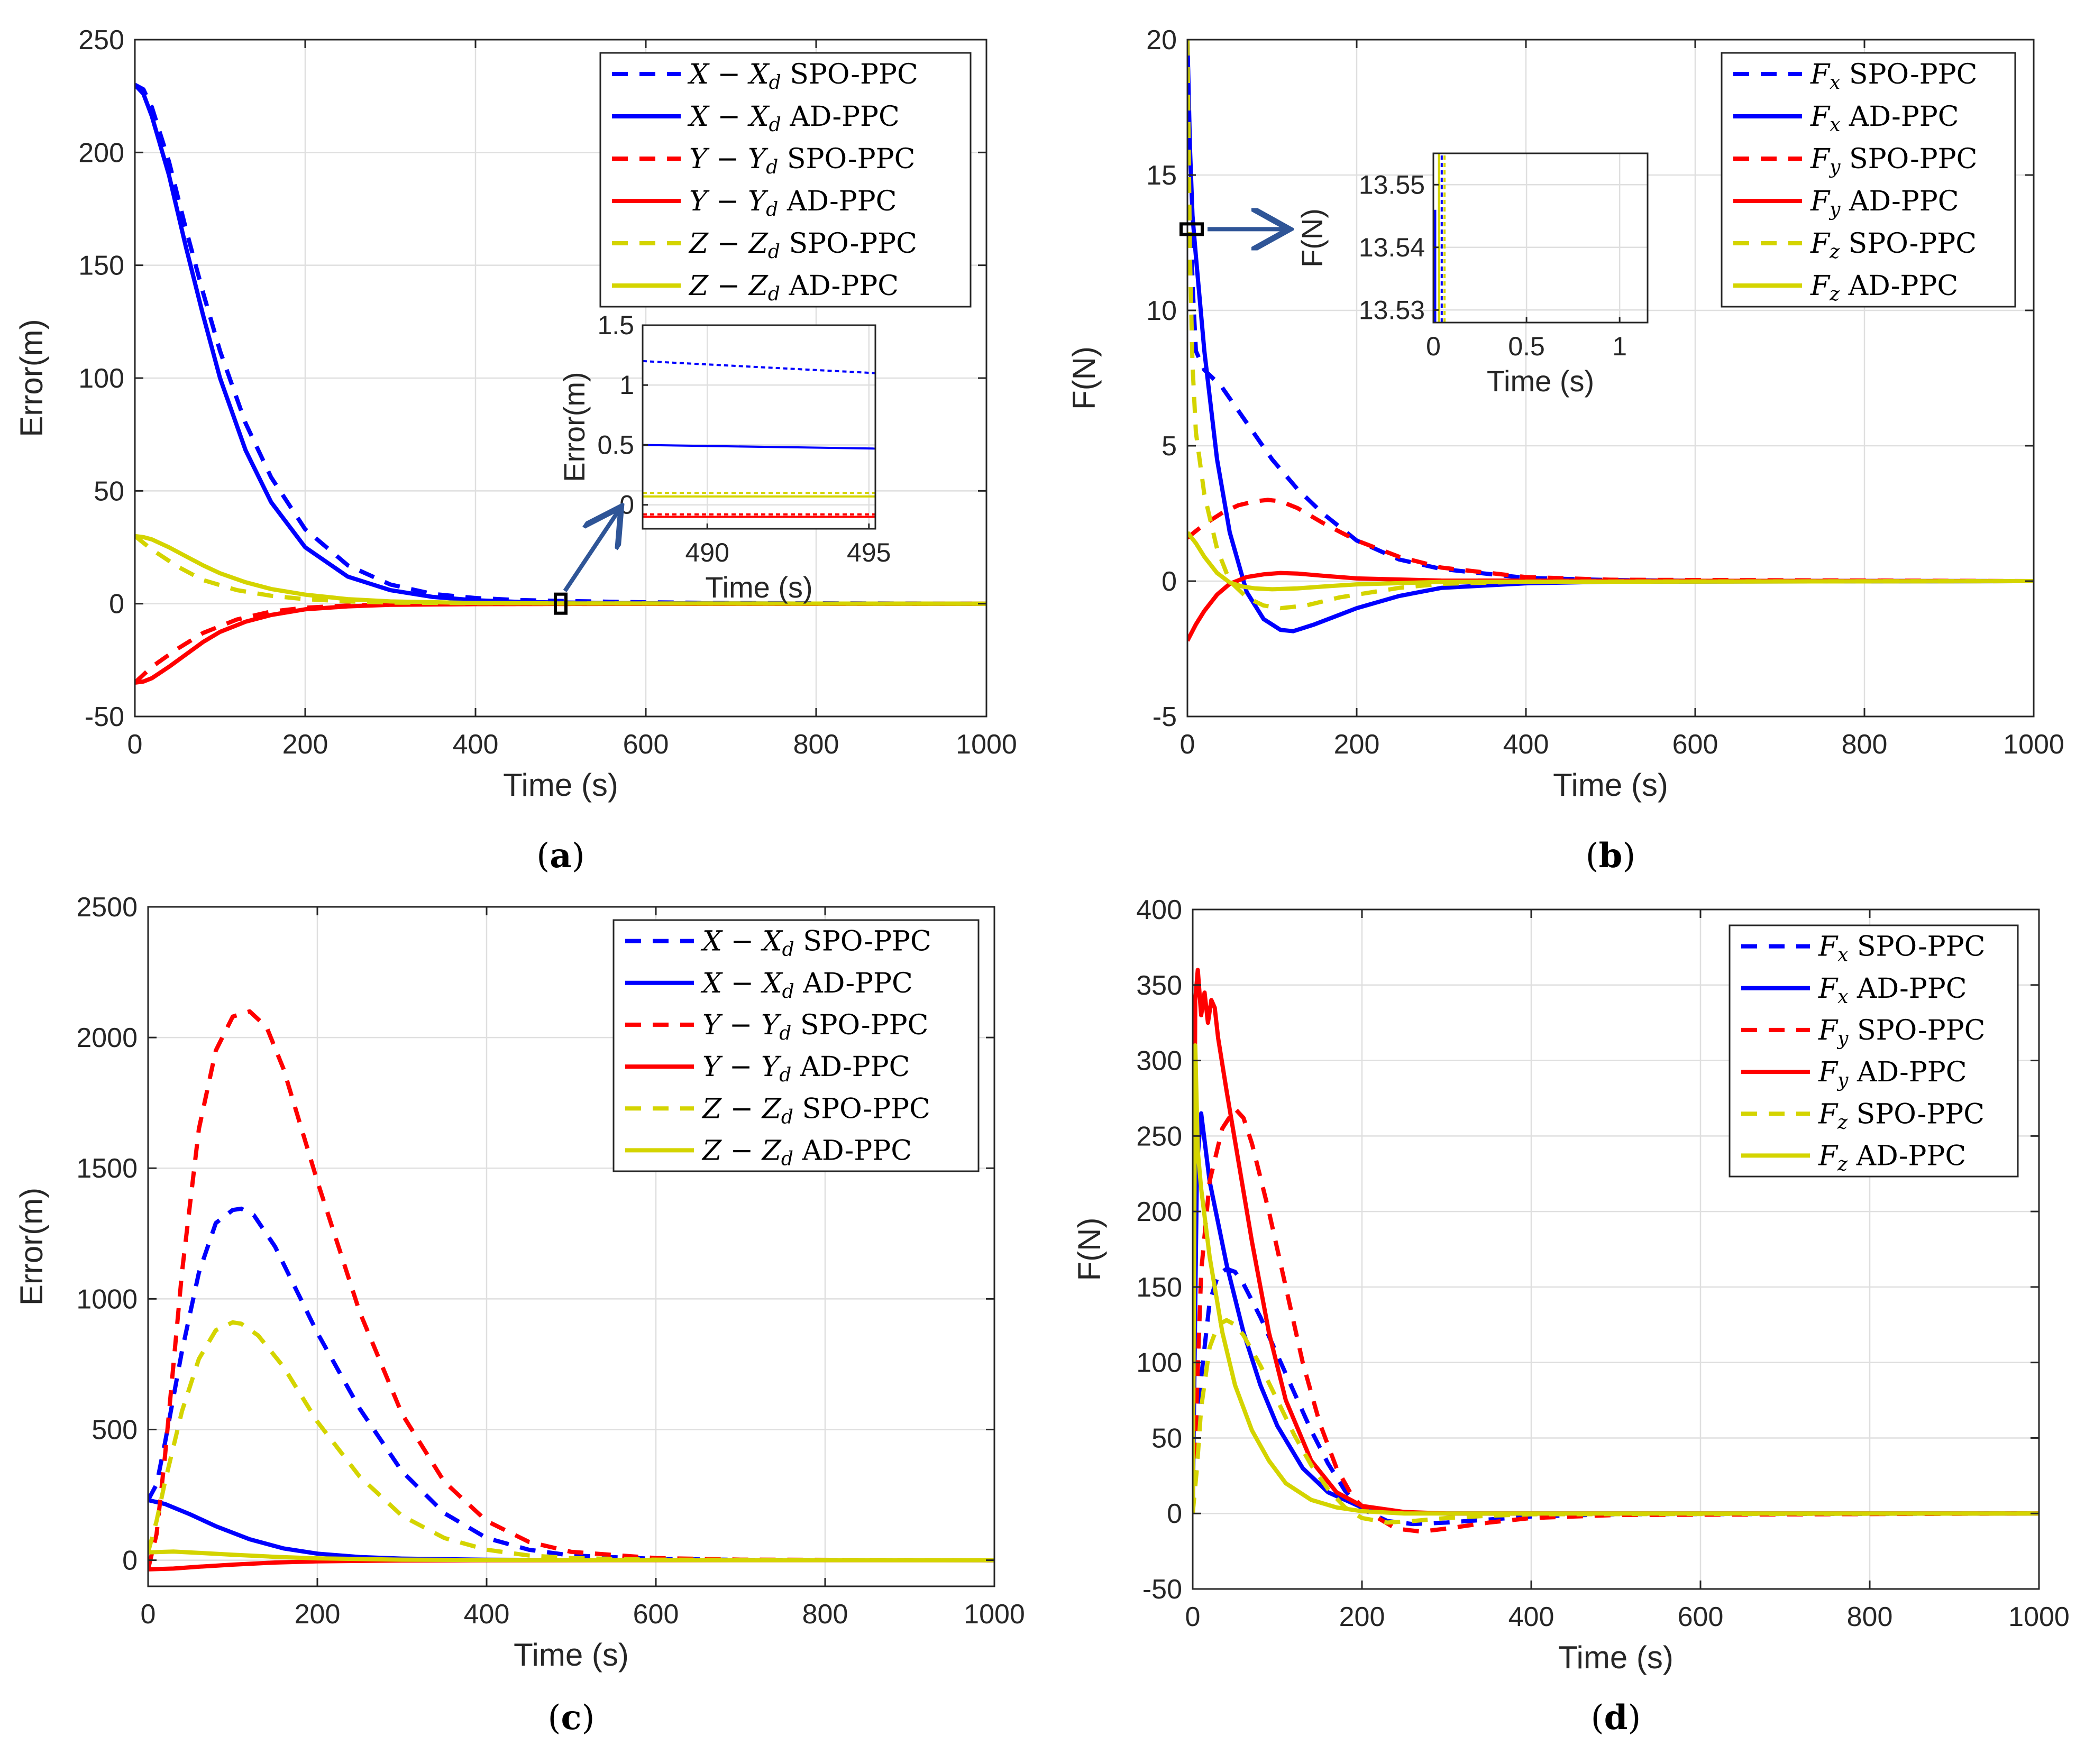 The image size is (2085, 1764). What do you see at coordinates (1159, 910) in the screenshot?
I see `y-tick-label: 400` at bounding box center [1159, 910].